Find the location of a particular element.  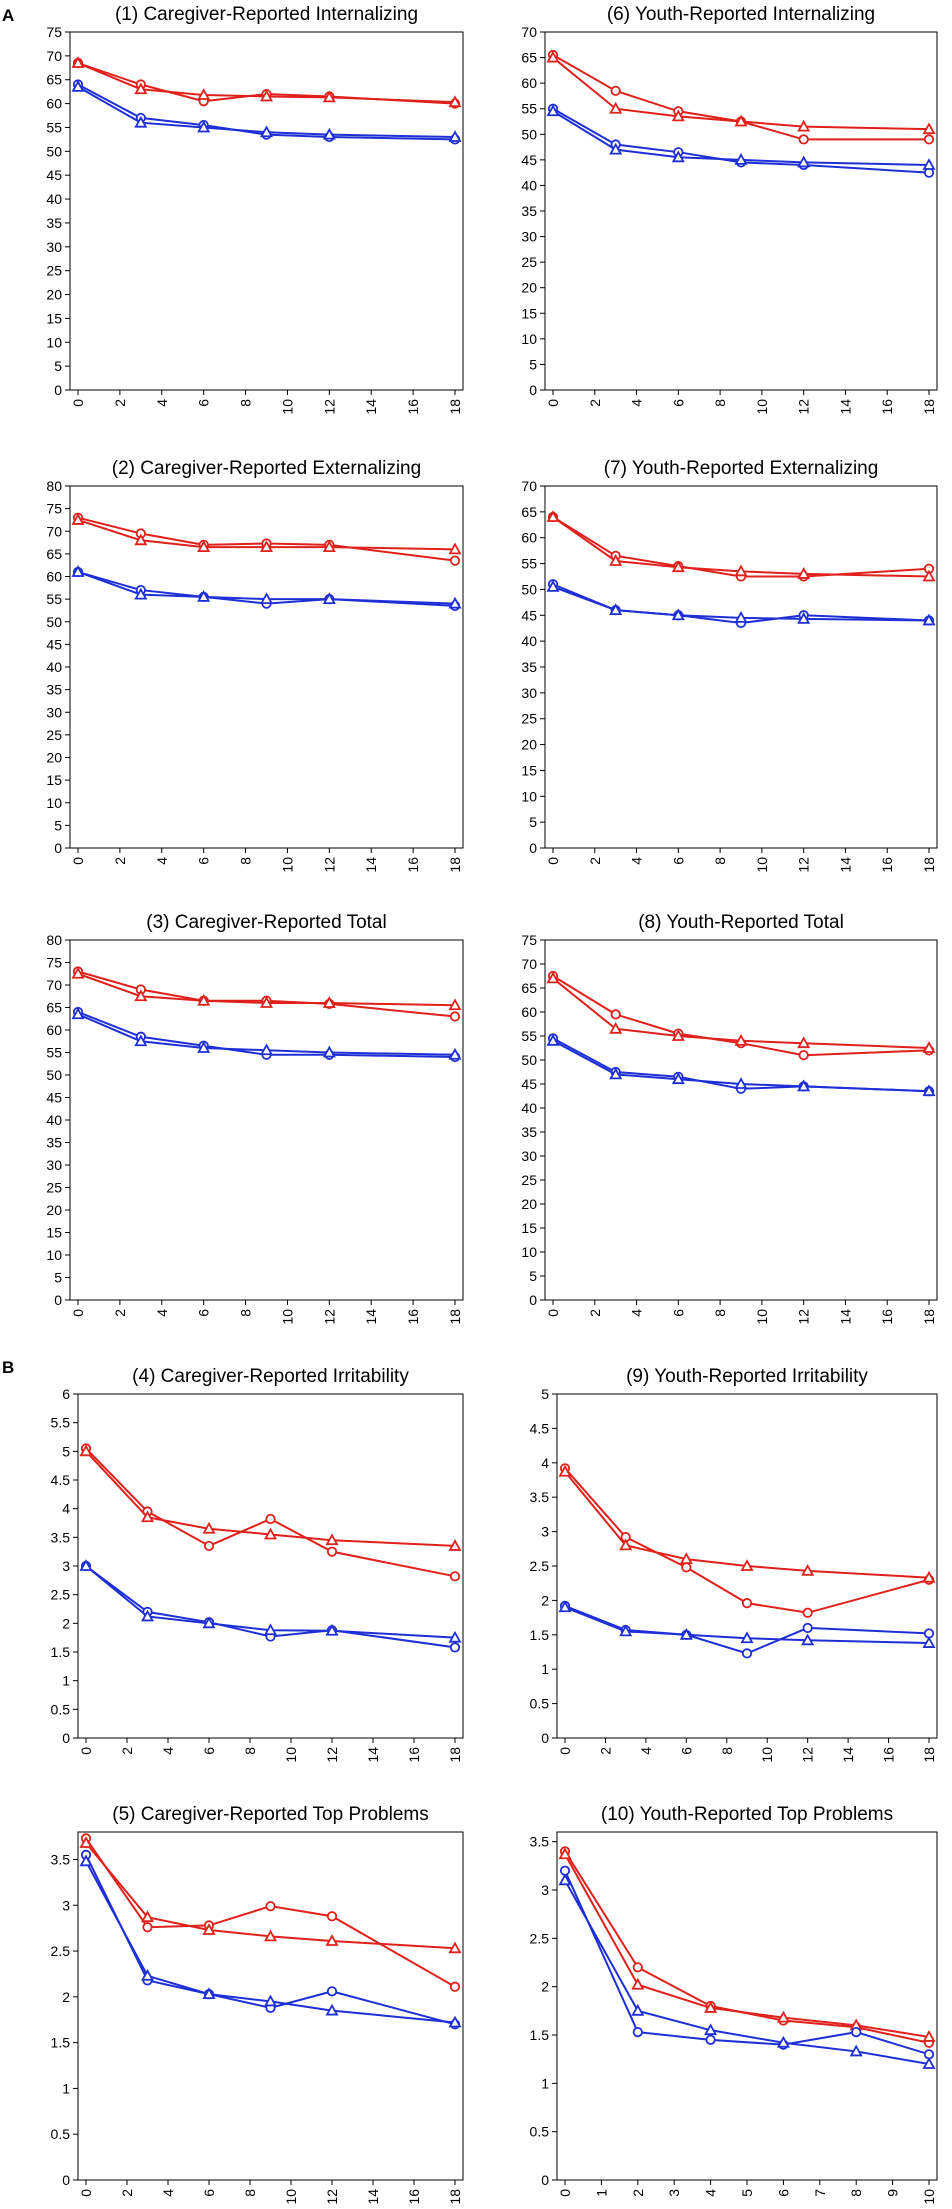

y-tick-label: 6 is located at coordinates (66, 1394).